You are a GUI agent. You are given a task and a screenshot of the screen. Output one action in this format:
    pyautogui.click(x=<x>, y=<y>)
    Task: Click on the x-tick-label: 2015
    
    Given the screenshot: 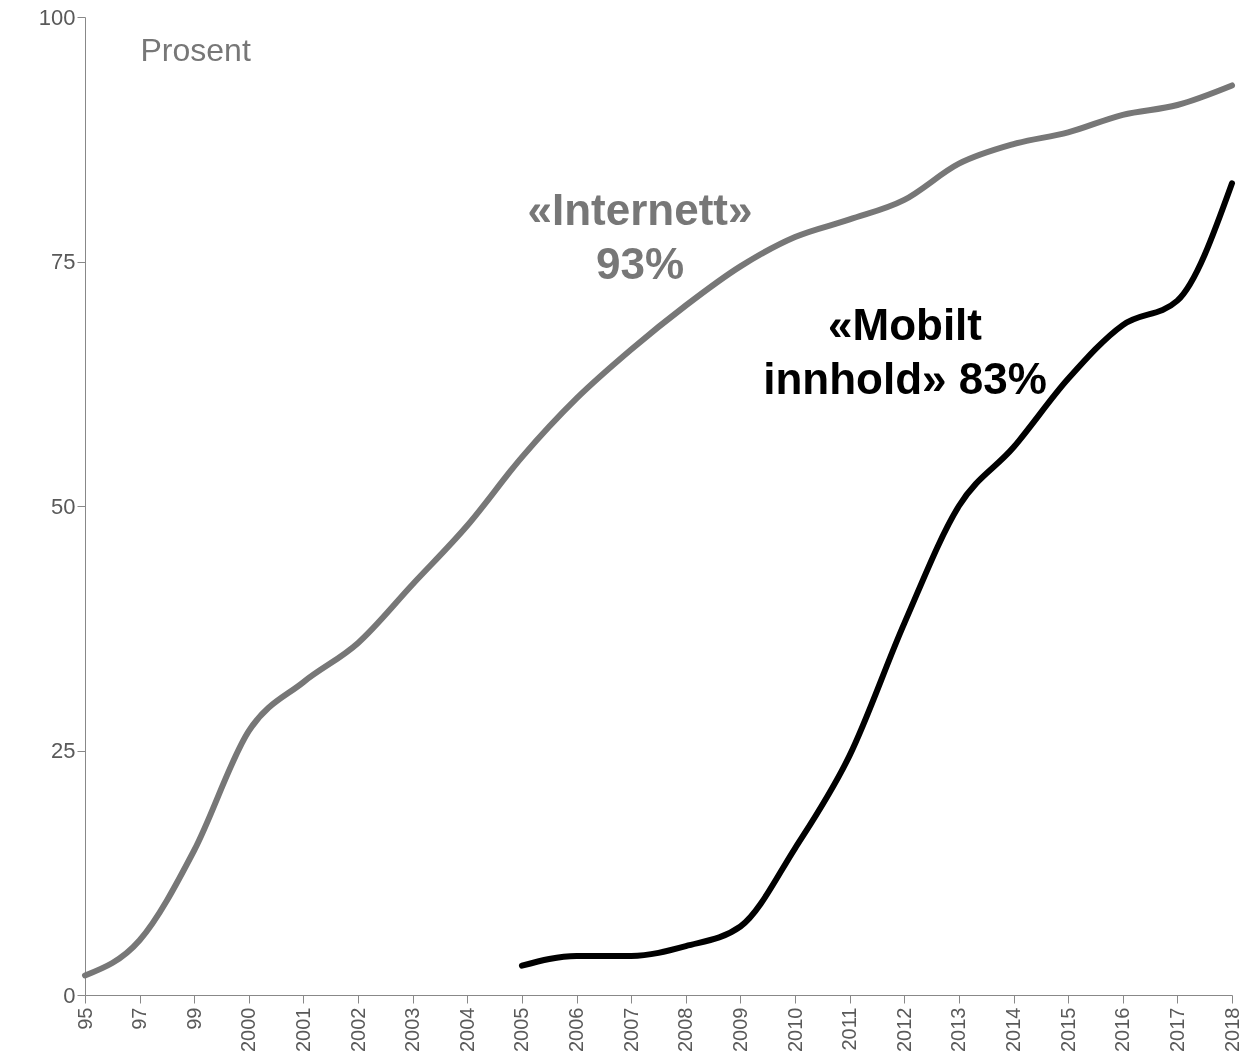 What is the action you would take?
    pyautogui.click(x=1067, y=1029)
    